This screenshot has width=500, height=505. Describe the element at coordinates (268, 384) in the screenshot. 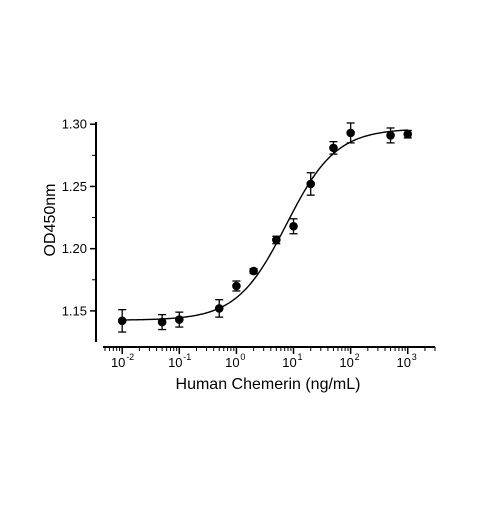

I see `x-axis-label: Human Chemerin (ng/mL)` at that location.